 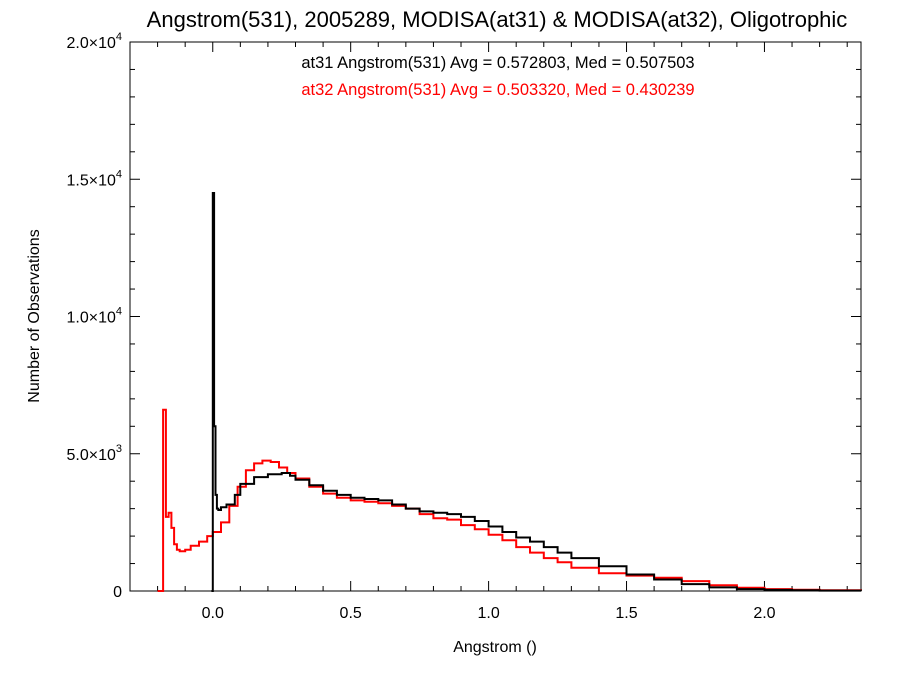 I want to click on y-tick-label: 5.0×10³, so click(x=94, y=453).